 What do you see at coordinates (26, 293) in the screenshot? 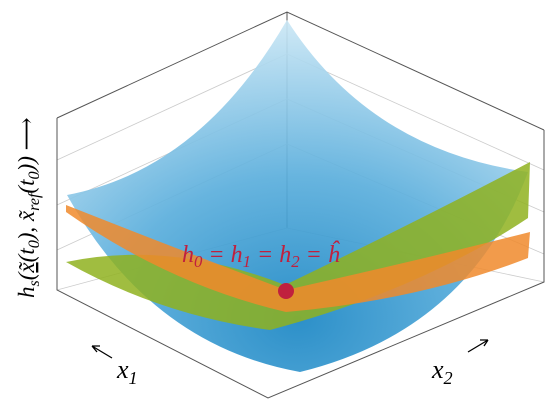
I see `y-label-part: h` at bounding box center [26, 293].